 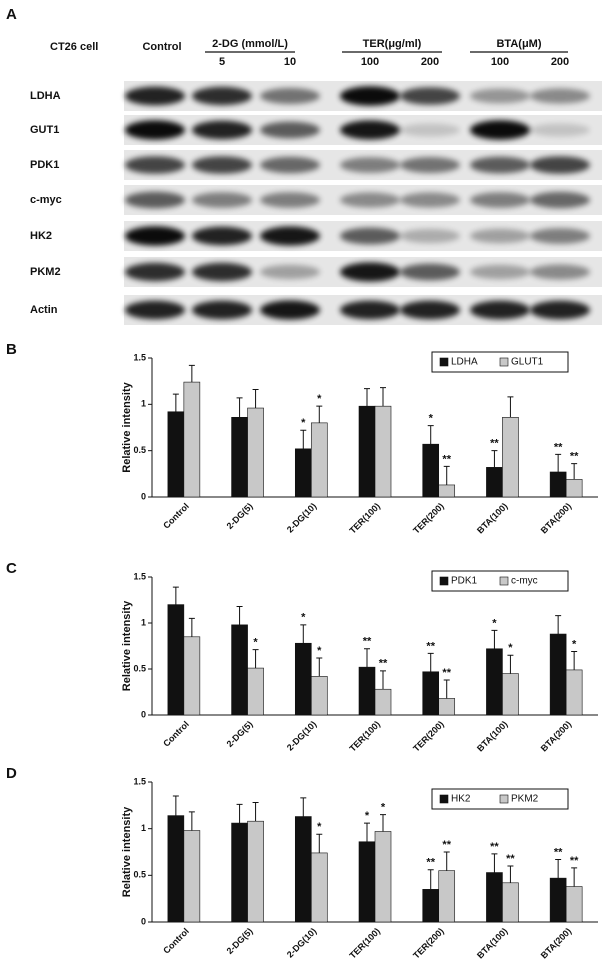 I want to click on legend-label: PKM2, so click(x=525, y=799).